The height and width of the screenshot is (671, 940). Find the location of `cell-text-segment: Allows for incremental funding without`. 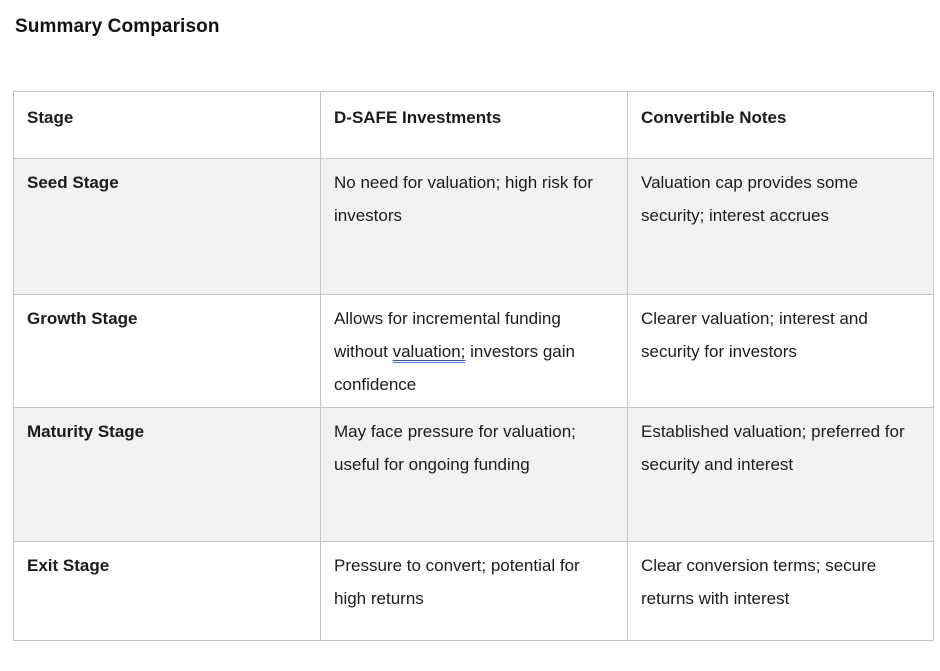

cell-text-segment: Allows for incremental funding without is located at coordinates (447, 335).